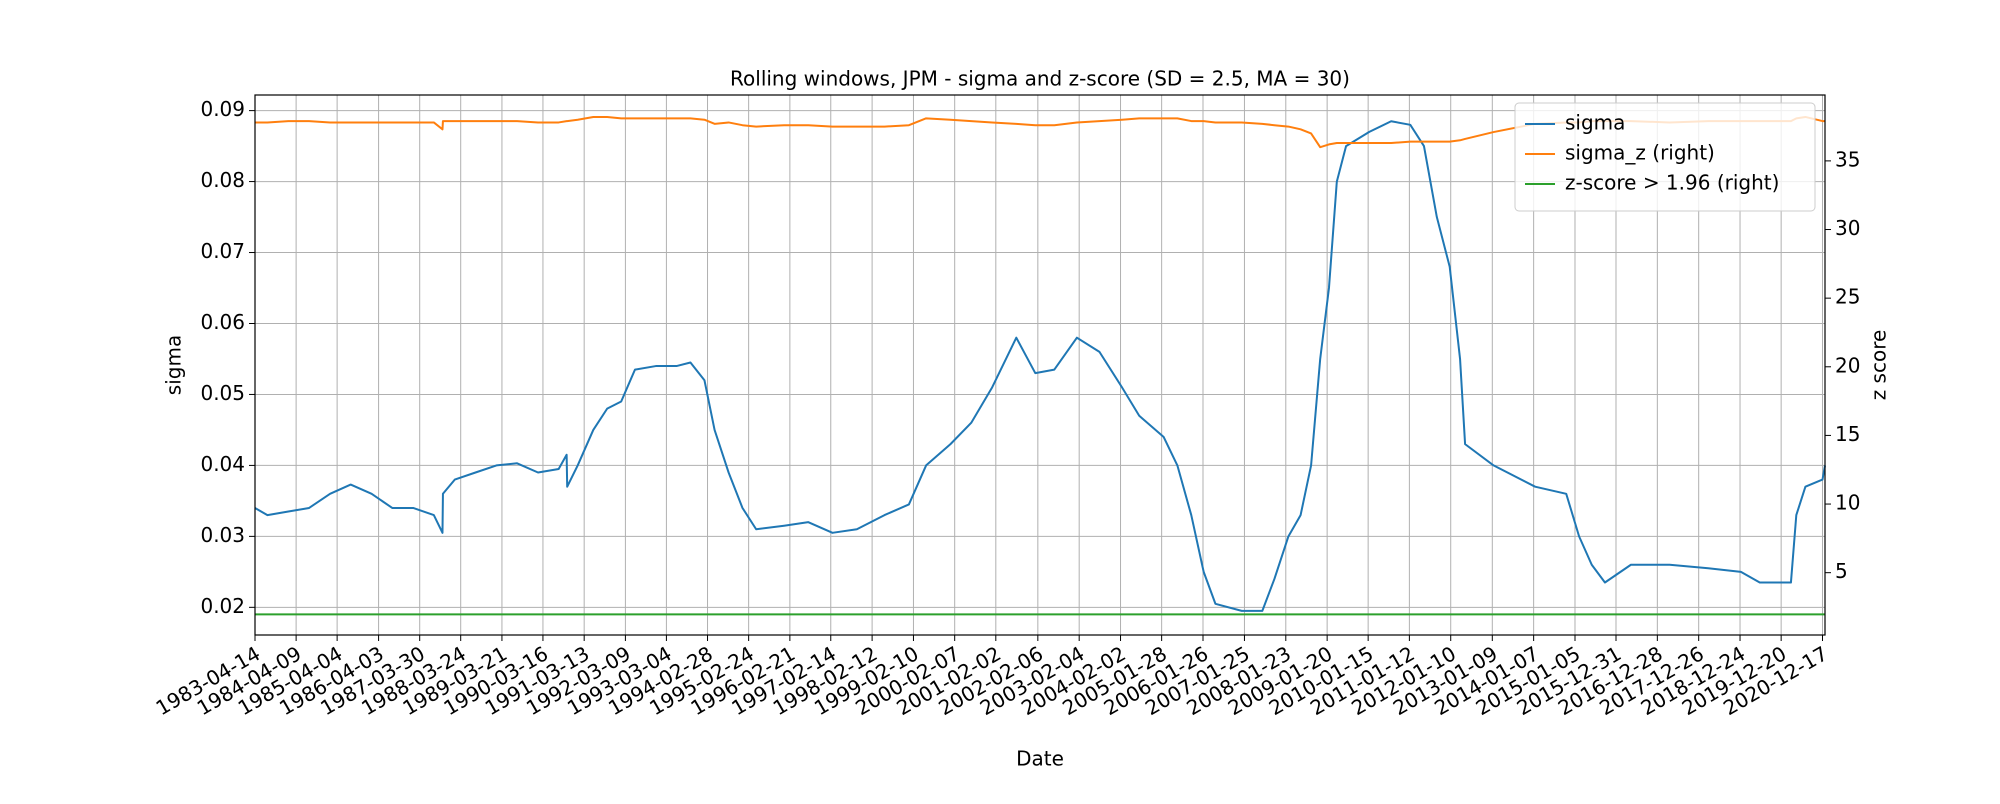 The width and height of the screenshot is (2000, 804). Describe the element at coordinates (222, 322) in the screenshot. I see `y-tick-label: 0.06` at that location.